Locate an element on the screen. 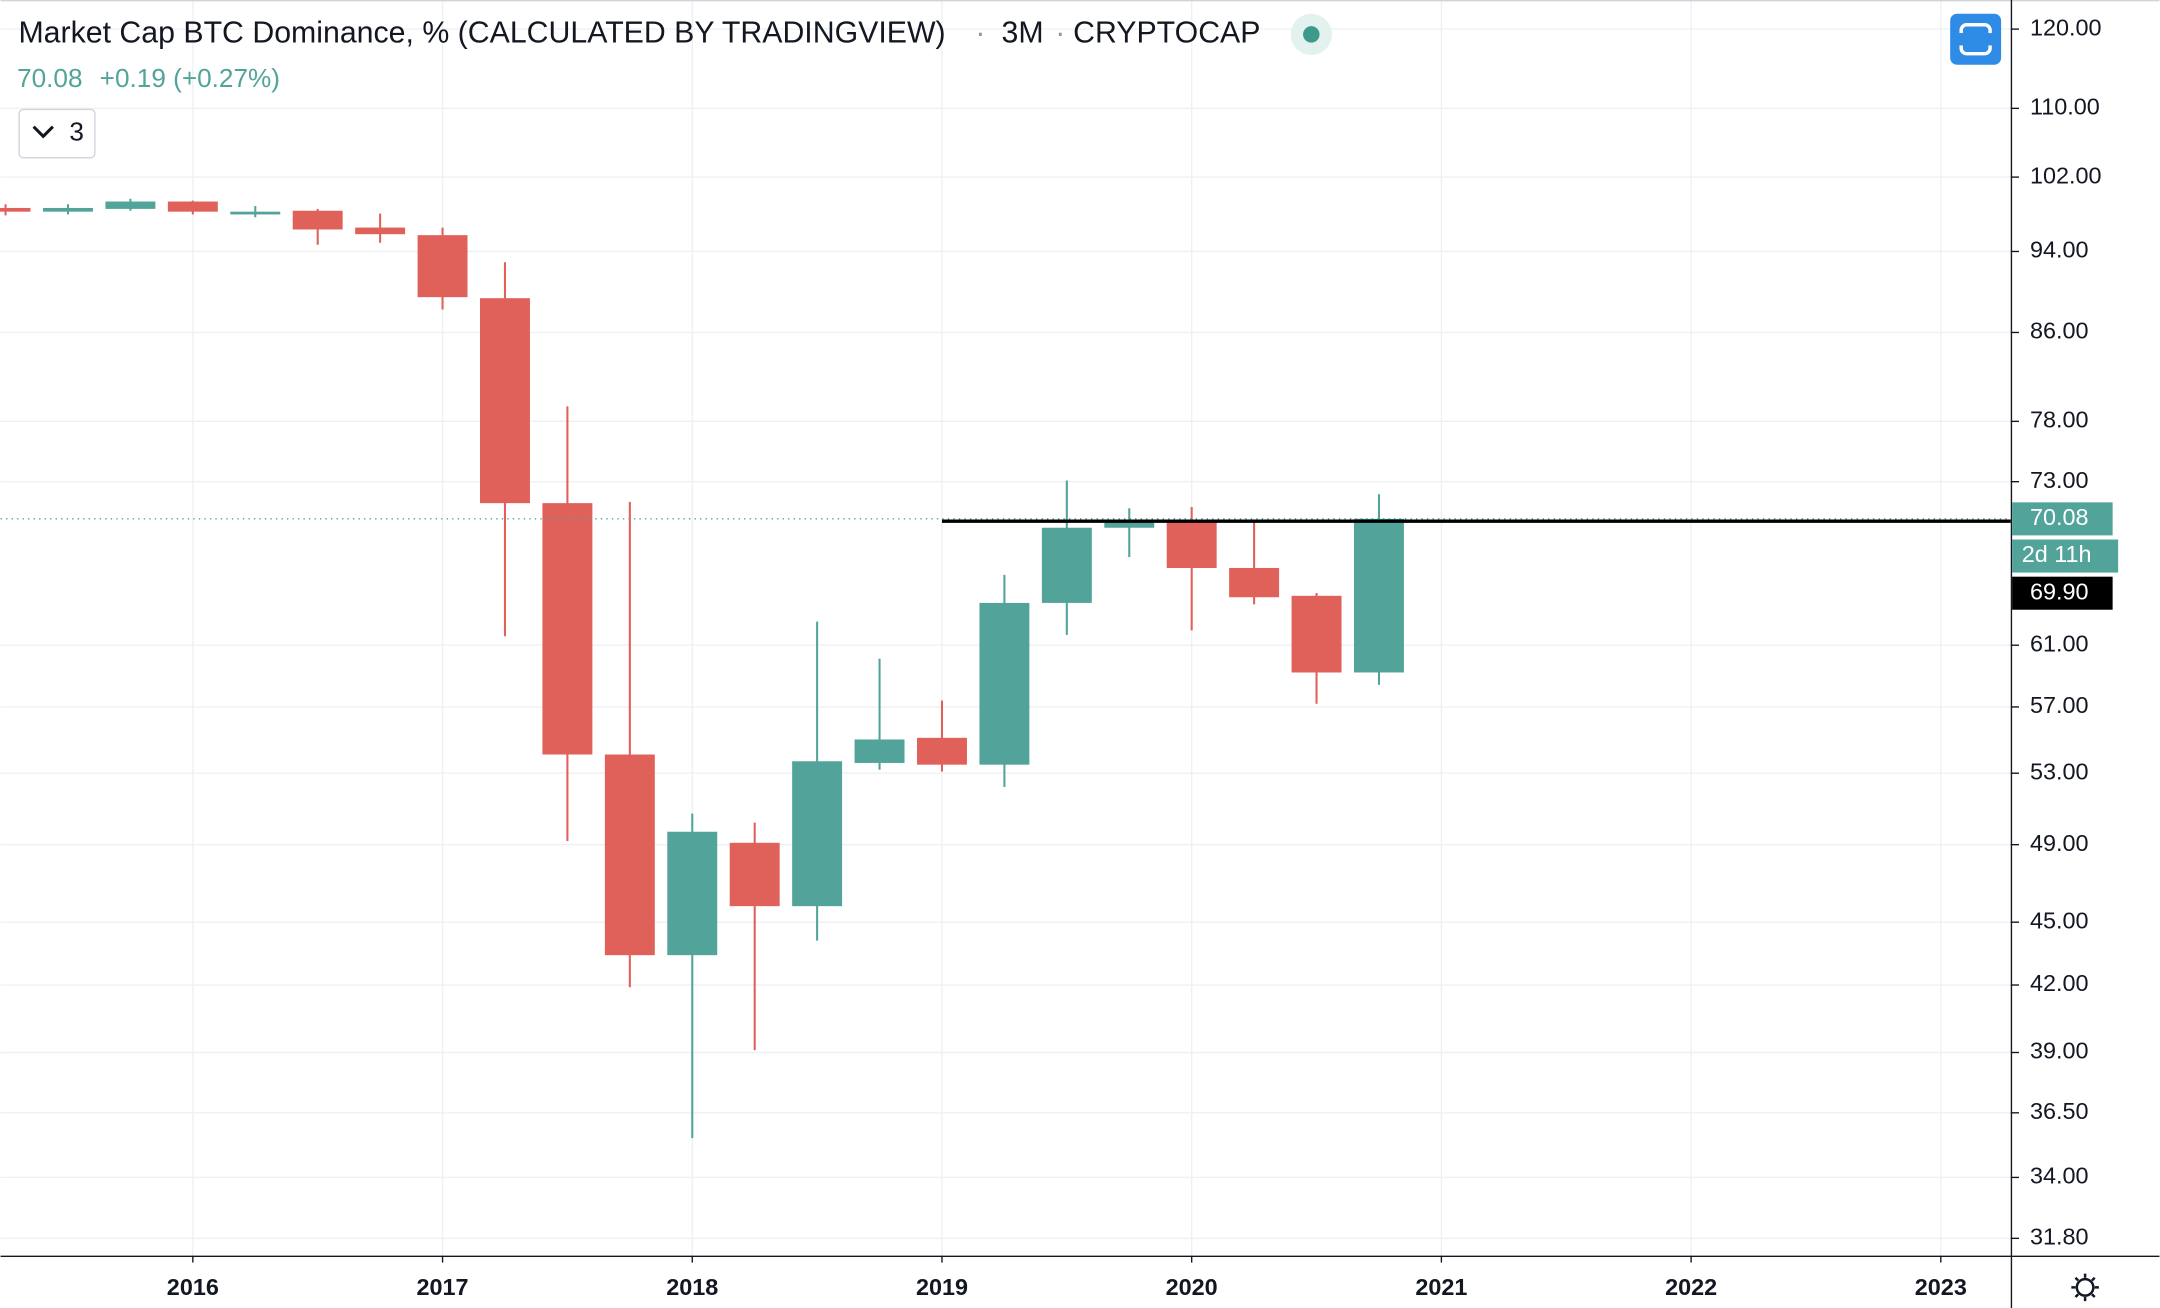 The width and height of the screenshot is (2160, 1308). status-dot is located at coordinates (1311, 34).